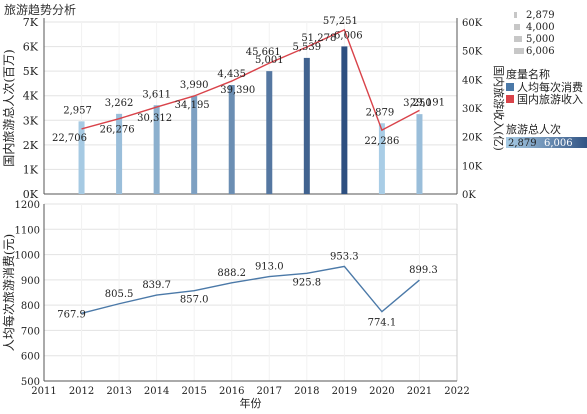 Image resolution: width=587 pixels, height=414 pixels. I want to click on bar-data-label: 2,957, so click(77, 110).